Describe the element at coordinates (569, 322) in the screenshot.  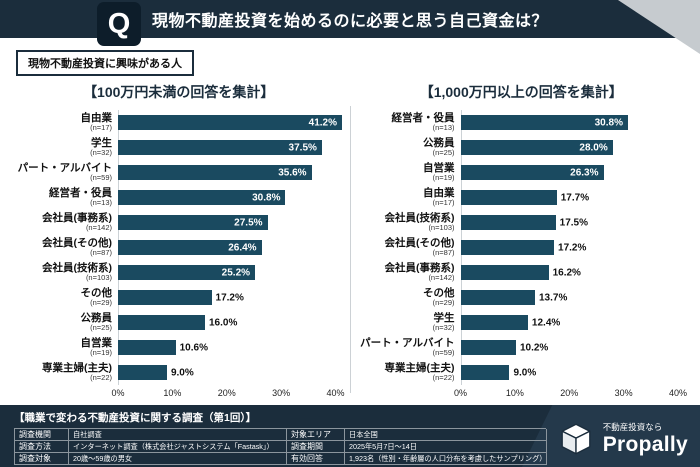
I see `bar-track: 12.4%` at that location.